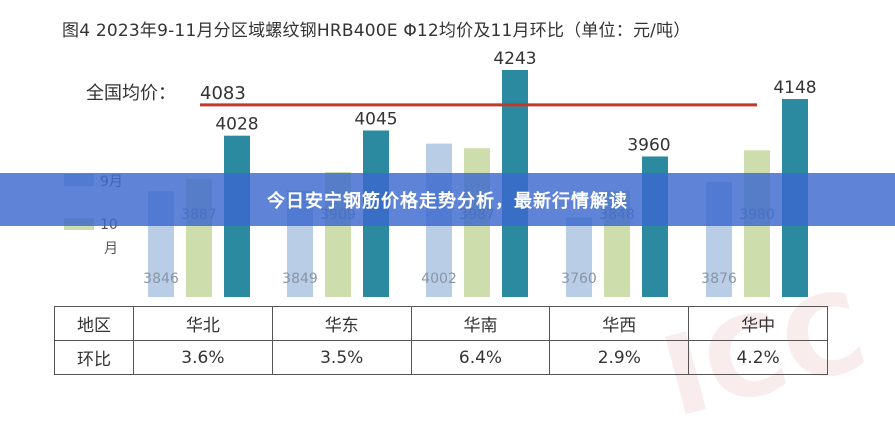  What do you see at coordinates (300, 279) in the screenshot?
I see `data-label-sep: 3849` at bounding box center [300, 279].